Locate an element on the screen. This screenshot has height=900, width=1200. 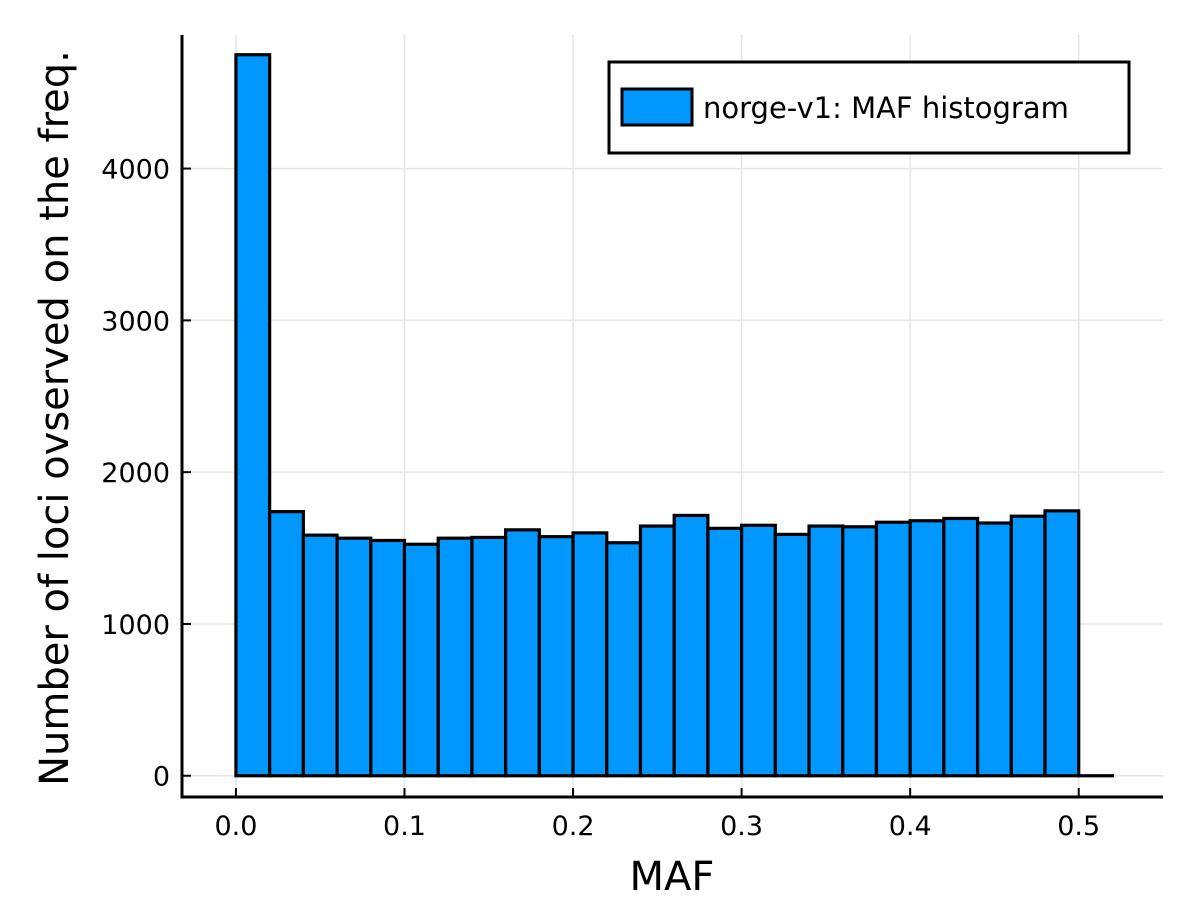
y-ticks: 0 1000 2000 3000 4000 is located at coordinates (146, 474).